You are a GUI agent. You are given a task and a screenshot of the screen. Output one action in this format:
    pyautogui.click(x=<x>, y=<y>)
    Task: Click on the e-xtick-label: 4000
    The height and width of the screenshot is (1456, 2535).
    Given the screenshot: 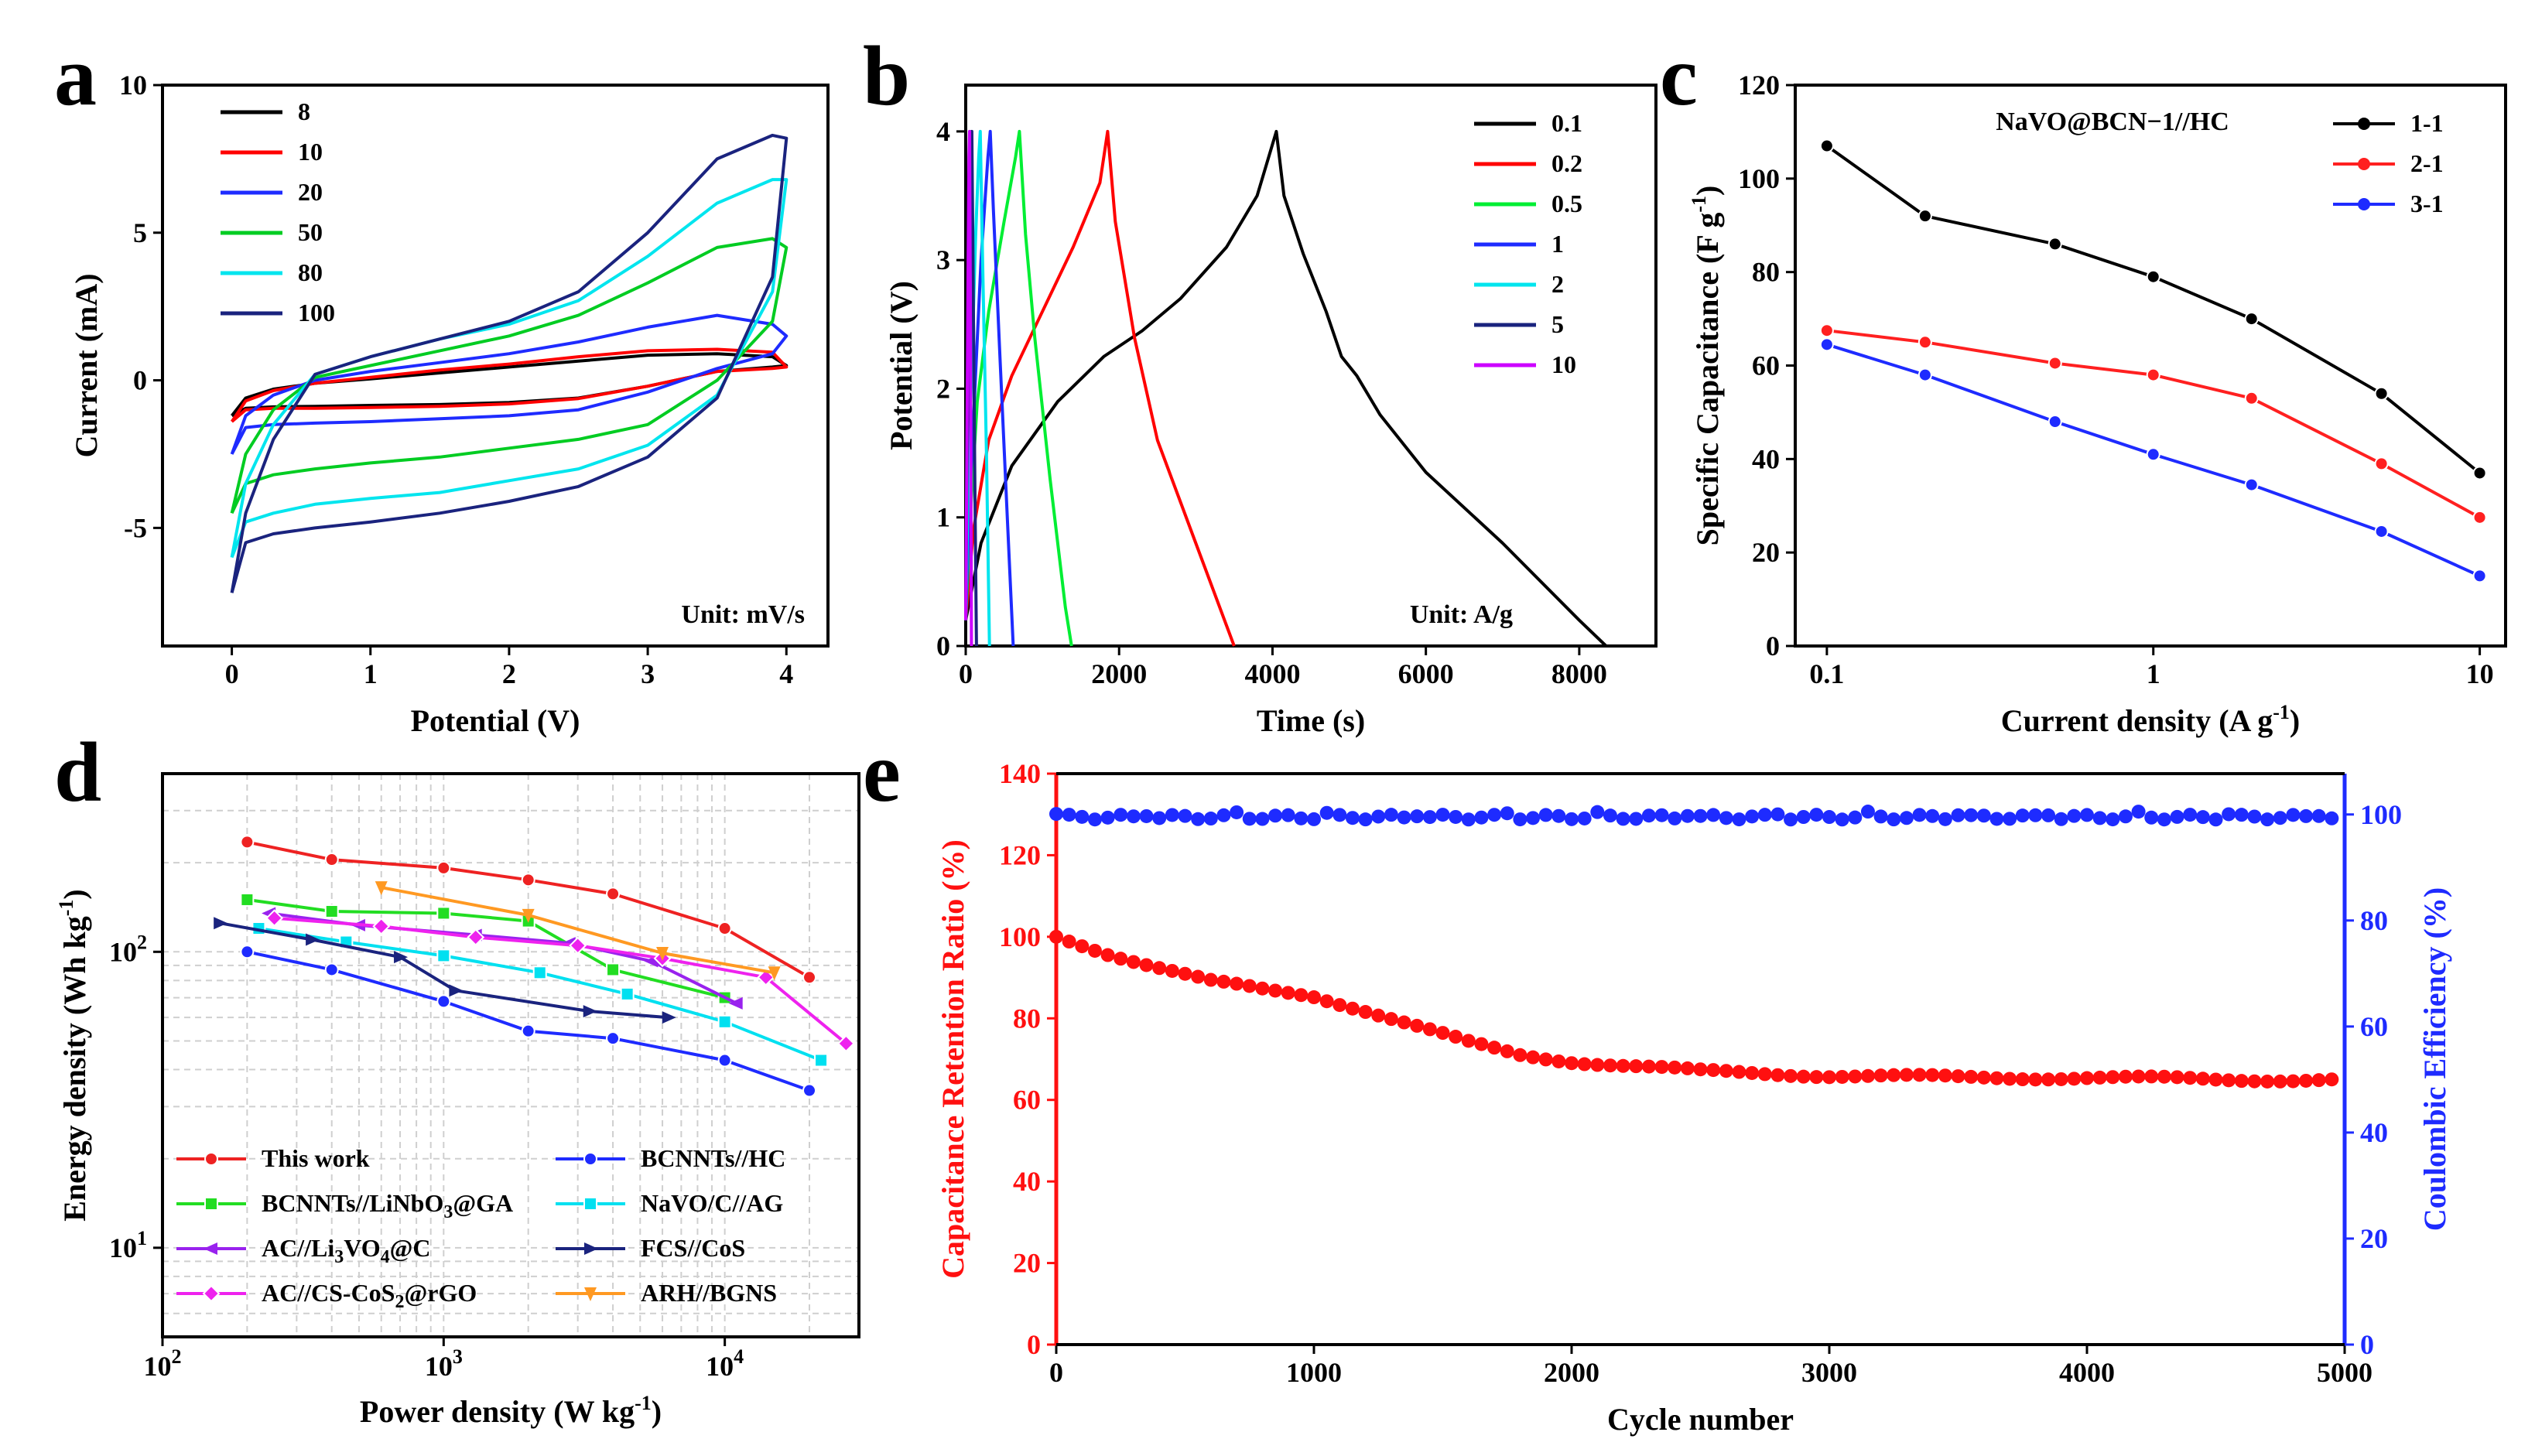 What is the action you would take?
    pyautogui.click(x=2087, y=1373)
    